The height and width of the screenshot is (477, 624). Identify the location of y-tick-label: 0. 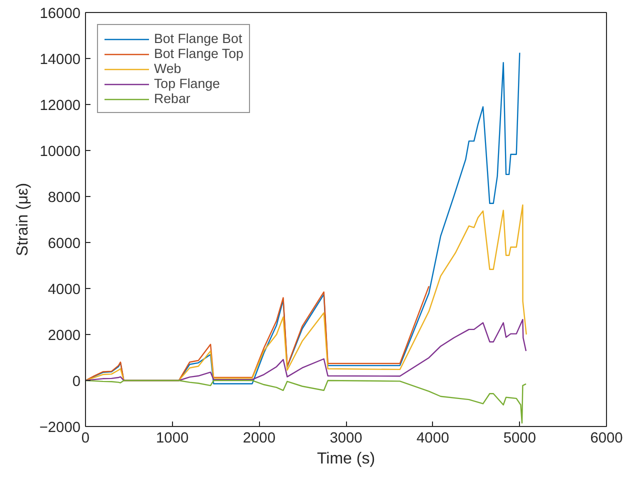
(76, 382).